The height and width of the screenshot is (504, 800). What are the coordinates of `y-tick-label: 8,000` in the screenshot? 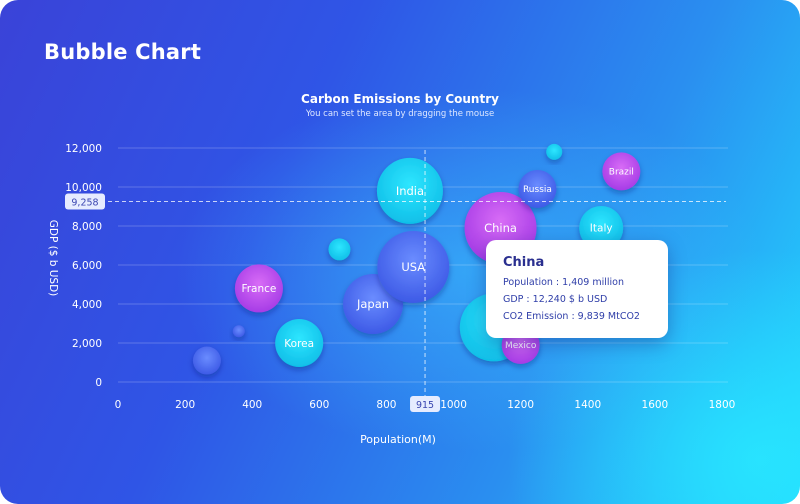 It's located at (87, 227).